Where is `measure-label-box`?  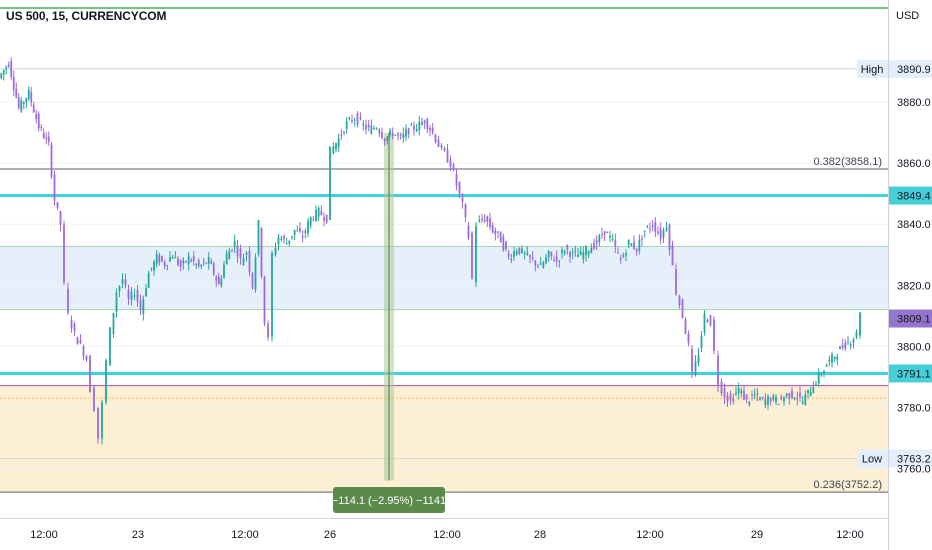
measure-label-box is located at coordinates (389, 500).